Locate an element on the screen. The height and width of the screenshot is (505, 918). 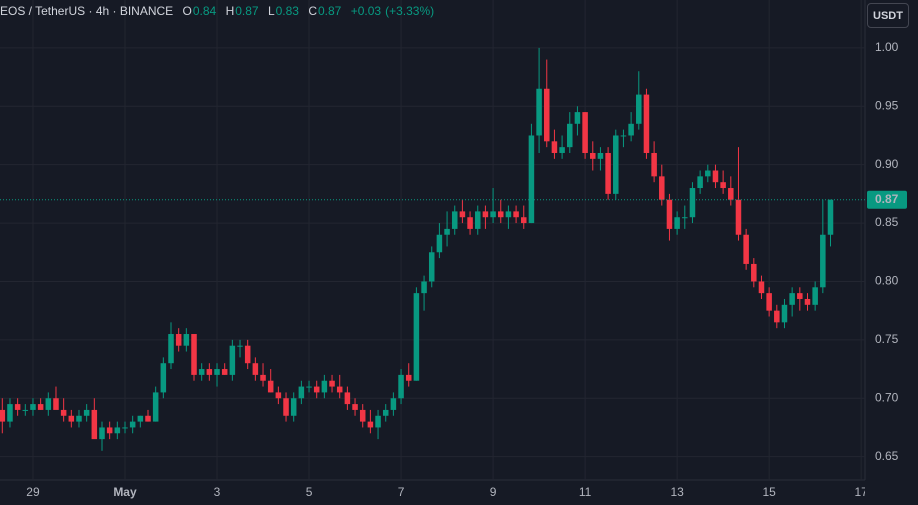
y-tick-label: 0.65 is located at coordinates (887, 456).